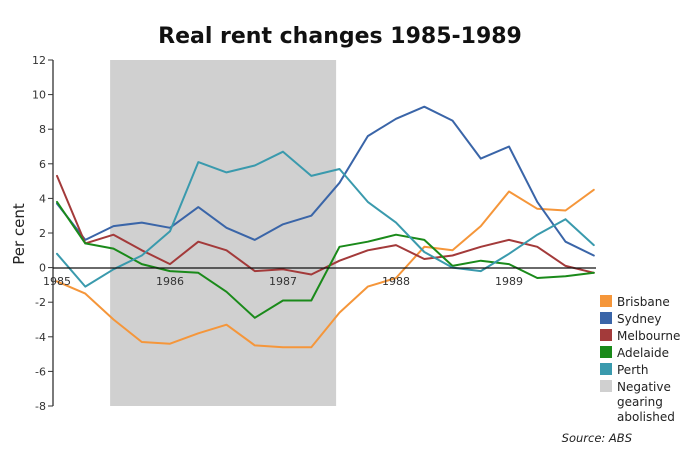 The image size is (700, 450). I want to click on y-tick-label: -4, so click(40, 337).